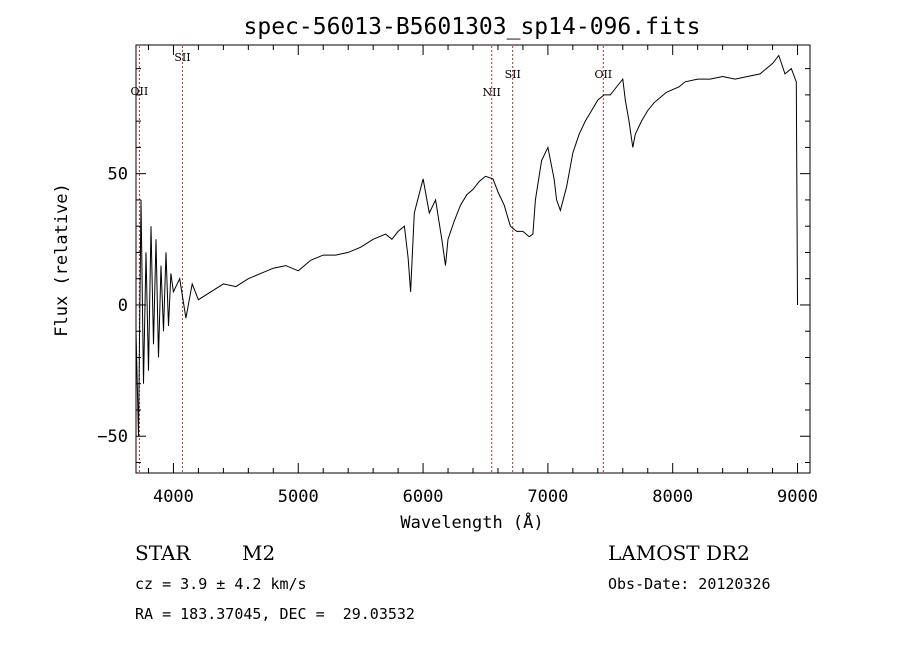 This screenshot has height=649, width=900. I want to click on coordinates: RA = 183.37045, DEC = 29.03532, so click(275, 614).